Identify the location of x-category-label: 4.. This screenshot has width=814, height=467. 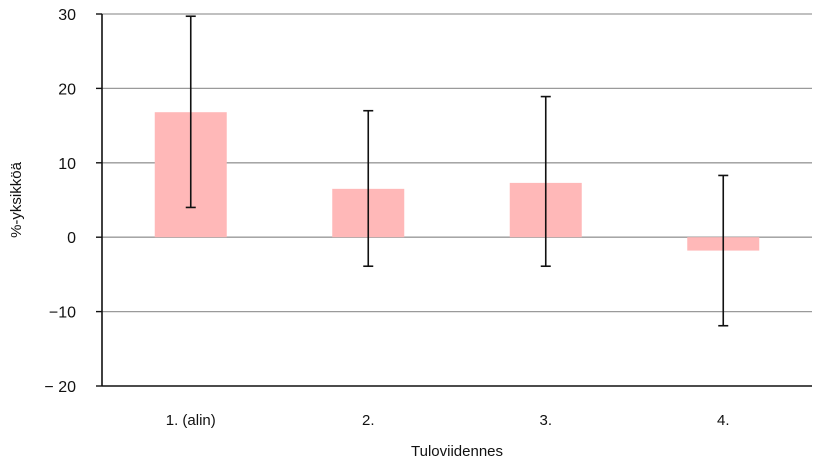
(723, 420).